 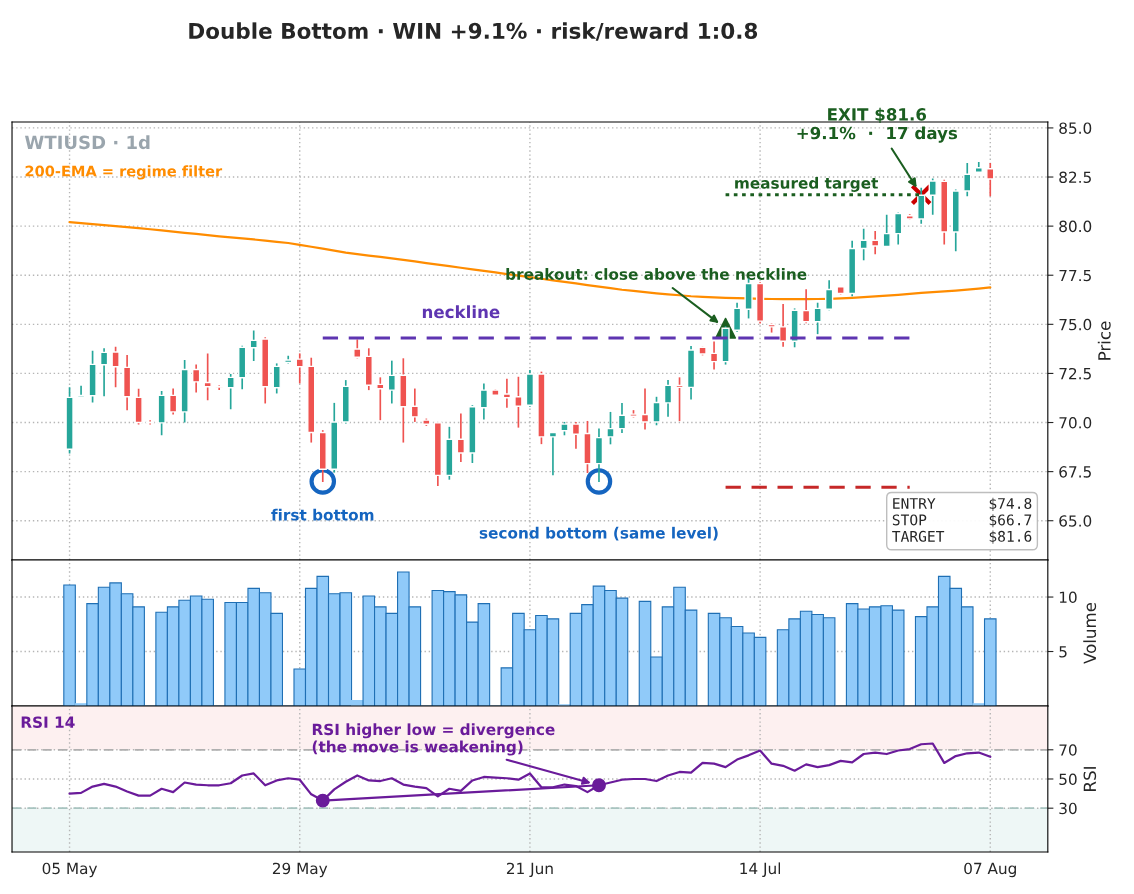 What do you see at coordinates (1068, 779) in the screenshot?
I see `y-tick-label: 50` at bounding box center [1068, 779].